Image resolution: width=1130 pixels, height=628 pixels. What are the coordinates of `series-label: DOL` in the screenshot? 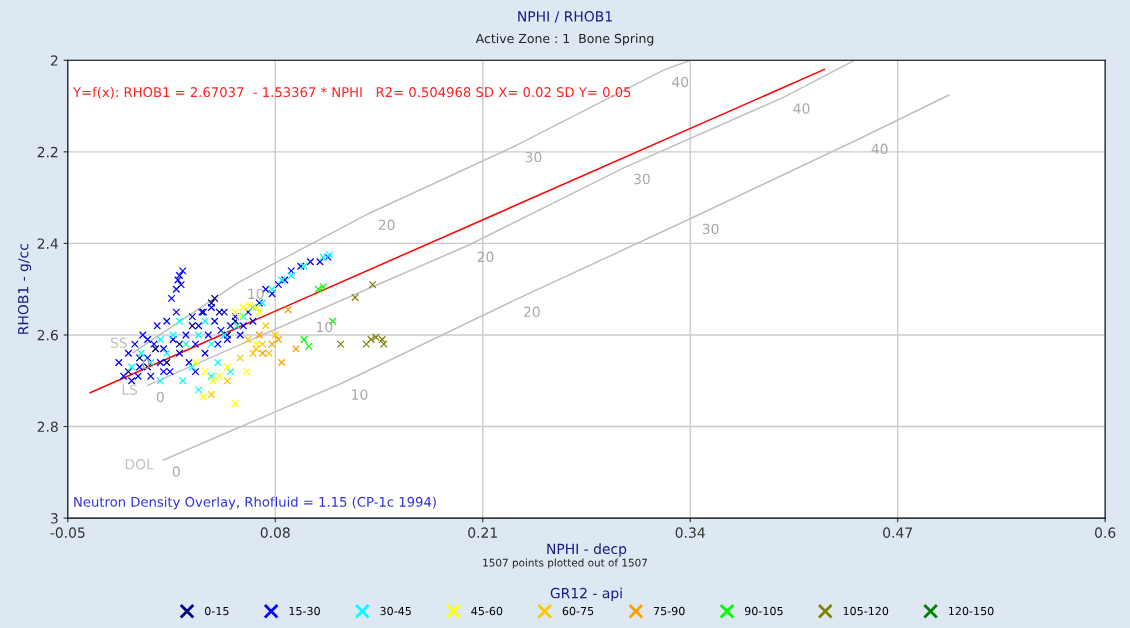 It's located at (139, 464).